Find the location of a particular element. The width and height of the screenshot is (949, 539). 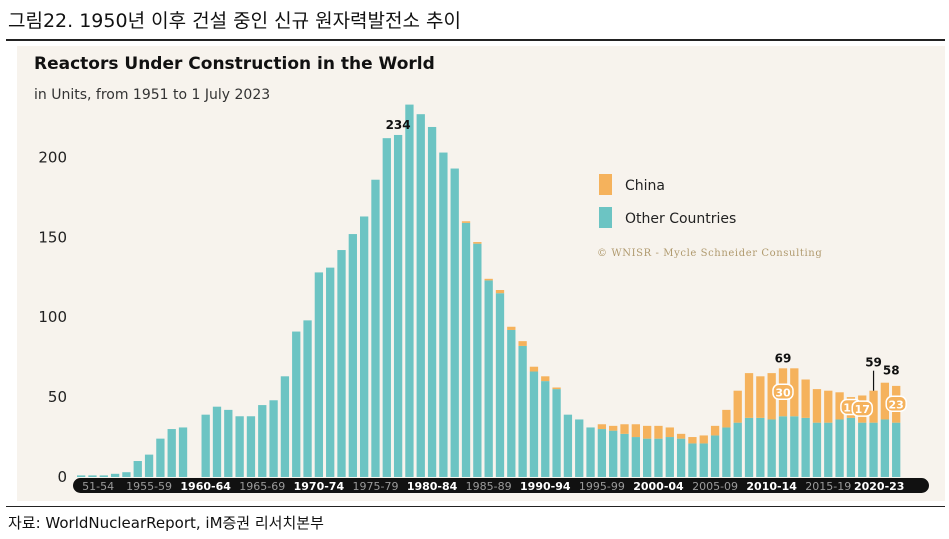

x-tick-label: 1955-59 is located at coordinates (149, 486).